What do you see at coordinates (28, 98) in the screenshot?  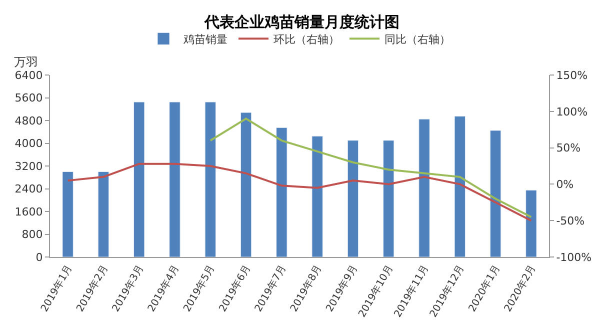 I see `y-tick-label: 5600` at bounding box center [28, 98].